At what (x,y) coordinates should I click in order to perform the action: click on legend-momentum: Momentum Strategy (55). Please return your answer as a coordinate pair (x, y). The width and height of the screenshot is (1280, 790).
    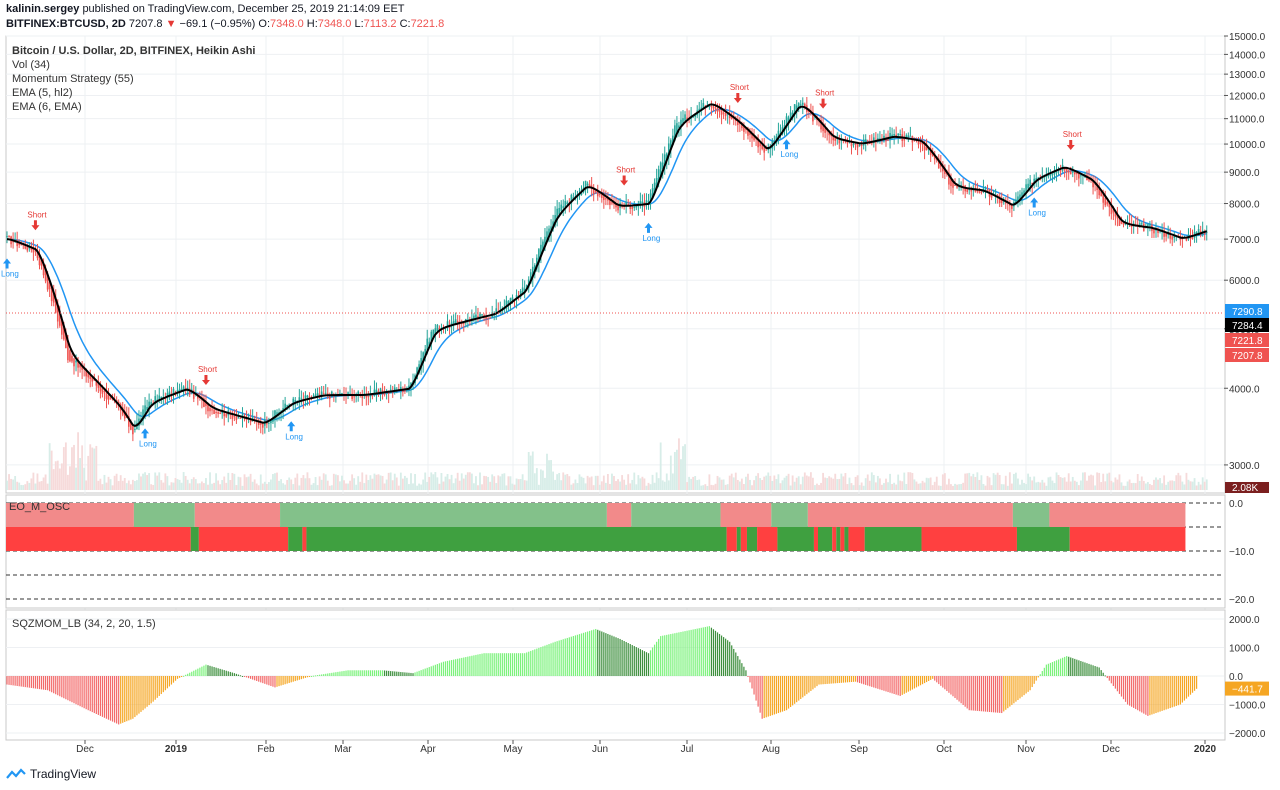
    Looking at the image, I should click on (73, 79).